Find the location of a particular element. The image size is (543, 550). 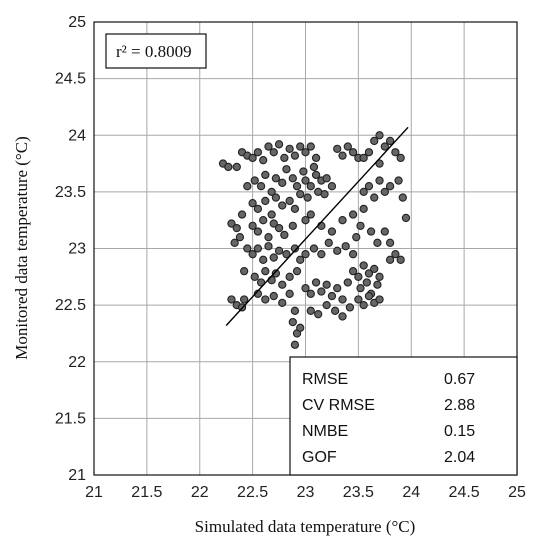

x-tick-label: 22.5 is located at coordinates (252, 492).